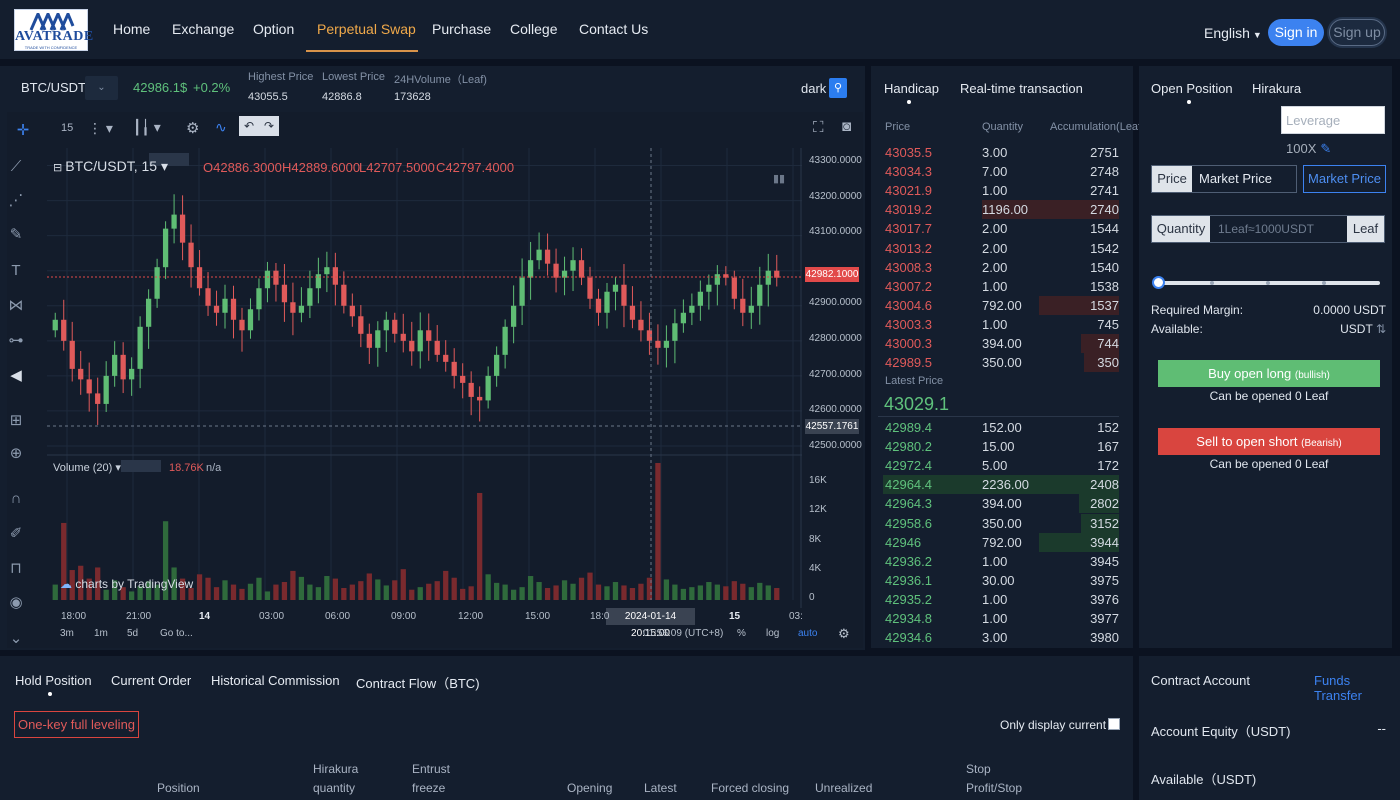 The height and width of the screenshot is (800, 1400). What do you see at coordinates (16, 270) in the screenshot?
I see `text-tool-icon: T` at bounding box center [16, 270].